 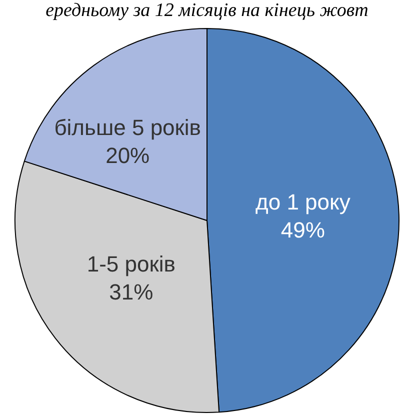 I want to click on data-label: 20%, so click(x=128, y=155).